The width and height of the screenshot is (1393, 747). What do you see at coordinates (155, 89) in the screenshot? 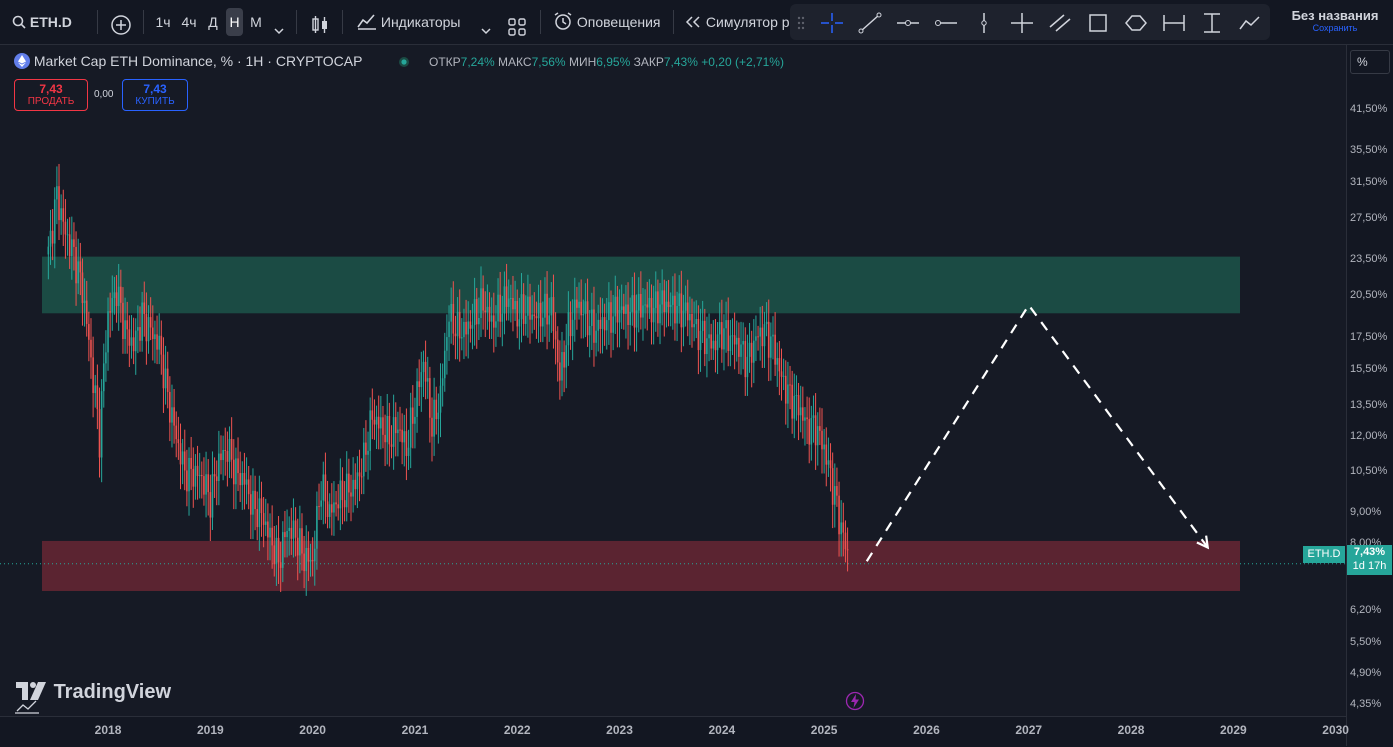
I see `buy-price: 7,43` at bounding box center [155, 89].